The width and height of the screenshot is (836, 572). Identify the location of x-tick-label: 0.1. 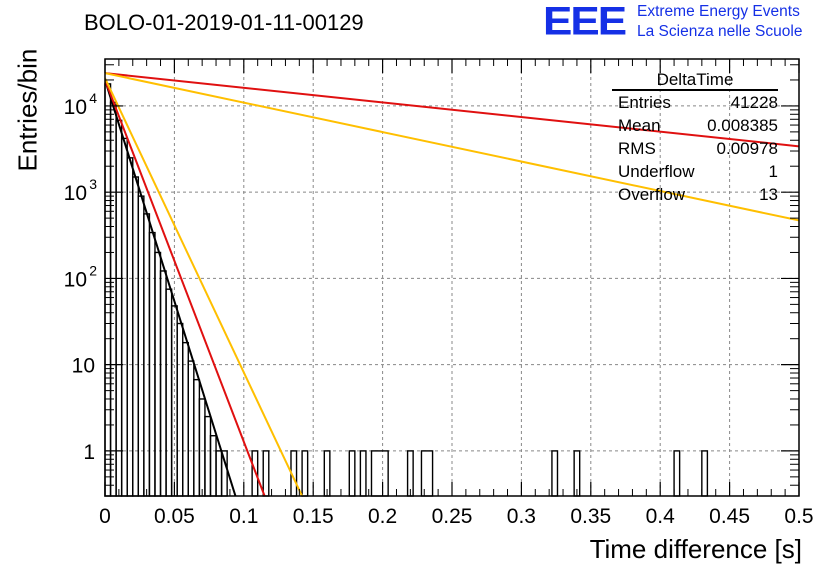
(243, 516).